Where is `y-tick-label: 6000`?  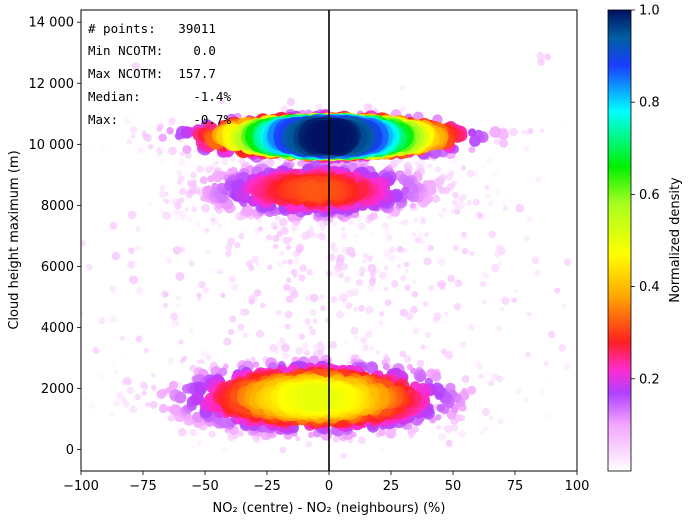
y-tick-label: 6000 is located at coordinates (57, 267).